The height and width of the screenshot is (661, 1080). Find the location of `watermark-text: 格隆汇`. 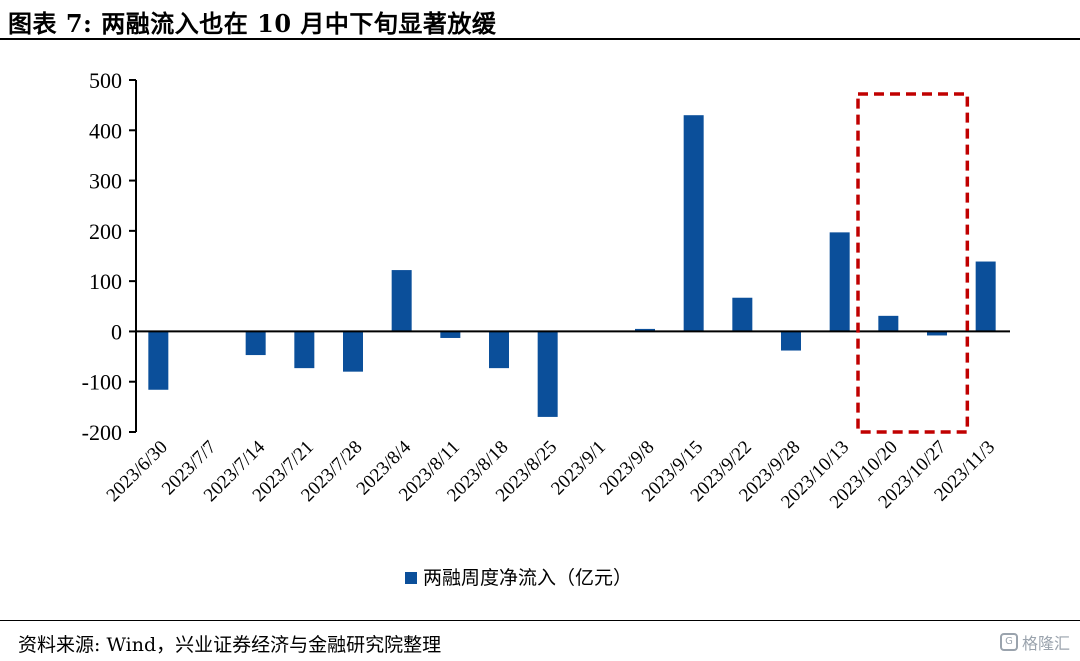

watermark-text: 格隆汇 is located at coordinates (1045, 643).